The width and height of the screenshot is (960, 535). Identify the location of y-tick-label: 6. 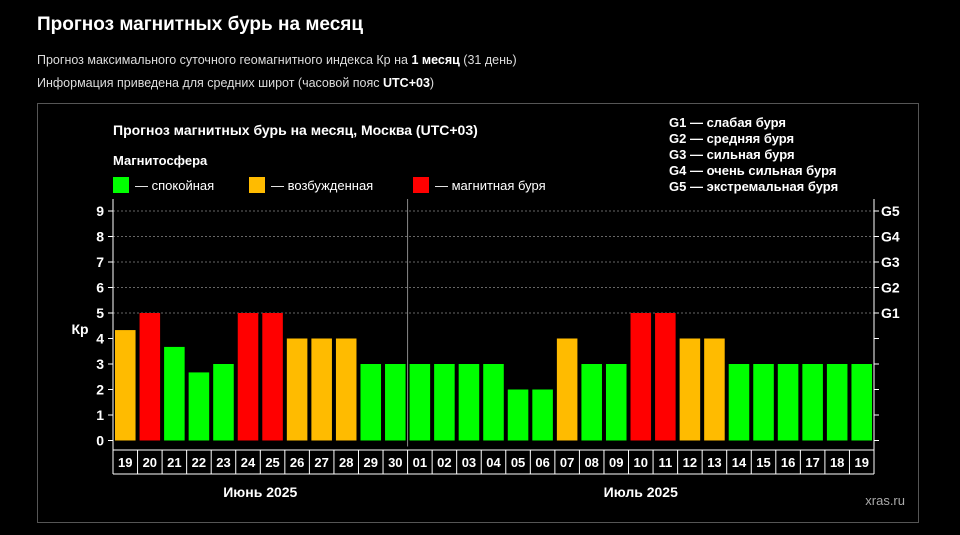
(100, 288).